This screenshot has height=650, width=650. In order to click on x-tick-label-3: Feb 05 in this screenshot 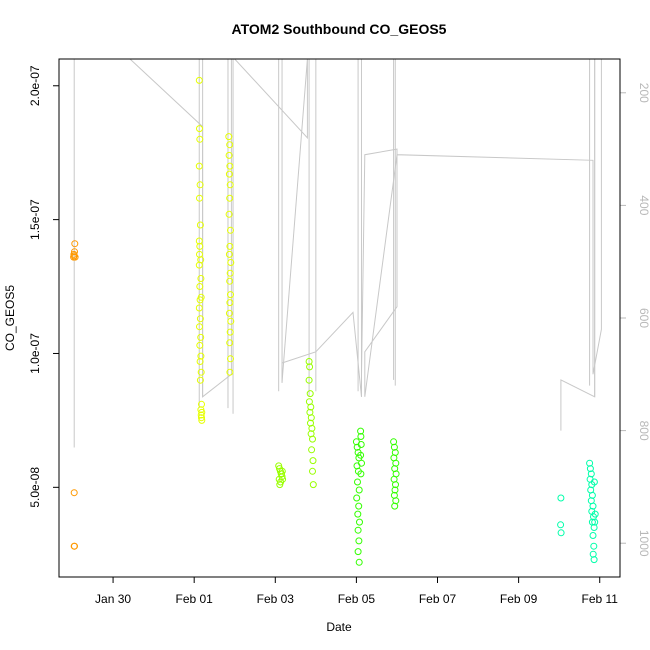, I will do `click(357, 599)`.